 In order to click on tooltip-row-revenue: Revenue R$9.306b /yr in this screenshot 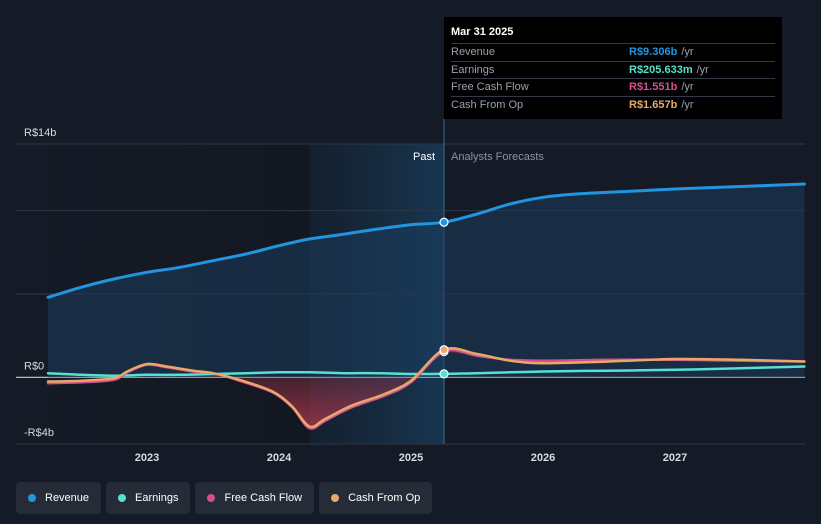, I will do `click(613, 52)`.